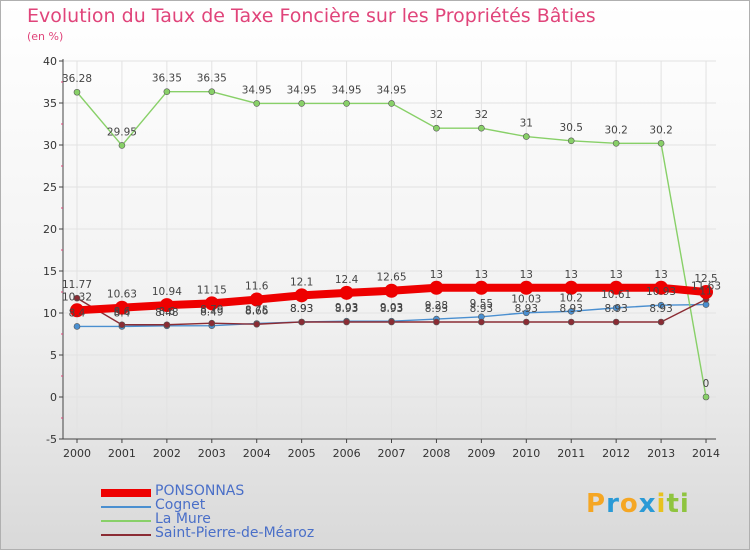 This screenshot has width=750, height=551. I want to click on data-label: 12.4, so click(347, 280).